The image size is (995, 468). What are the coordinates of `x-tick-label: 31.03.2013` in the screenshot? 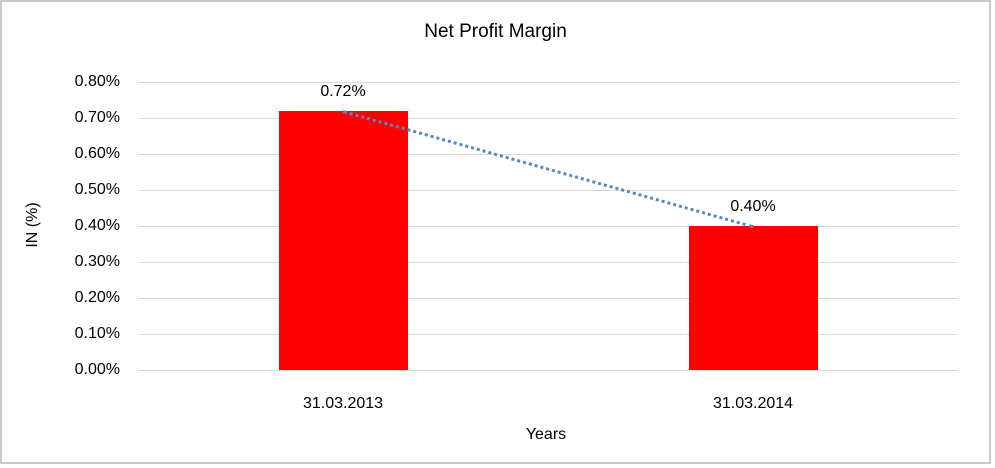 It's located at (343, 403).